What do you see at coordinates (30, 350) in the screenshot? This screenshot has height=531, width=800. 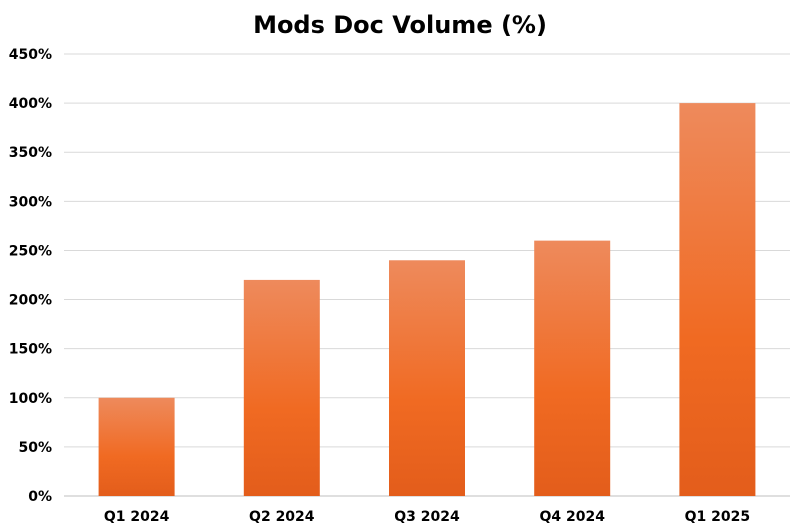 I see `y-tick-label: 150%` at bounding box center [30, 350].